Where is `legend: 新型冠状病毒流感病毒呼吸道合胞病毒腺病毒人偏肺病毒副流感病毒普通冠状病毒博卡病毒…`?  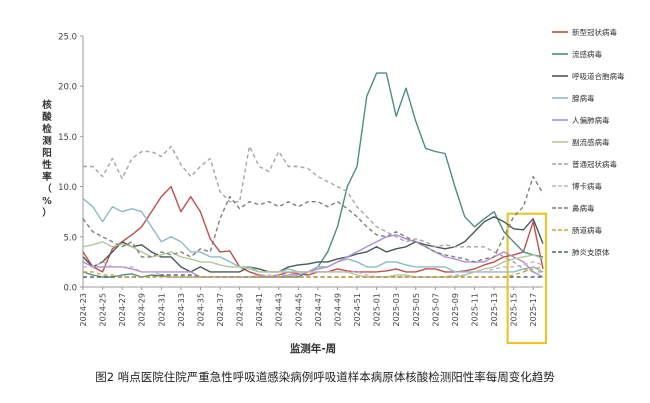
legend: 新型冠状病毒流感病毒呼吸道合胞病毒腺病毒人偏肺病毒副流感病毒普通冠状病毒博卡病毒… is located at coordinates (588, 142).